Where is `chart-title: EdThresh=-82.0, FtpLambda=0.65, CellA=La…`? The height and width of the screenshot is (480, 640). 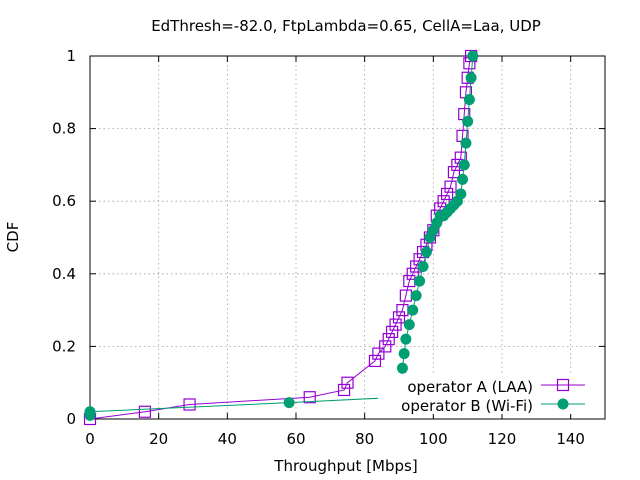 chart-title: EdThresh=-82.0, FtpLambda=0.65, CellA=La… is located at coordinates (346, 26).